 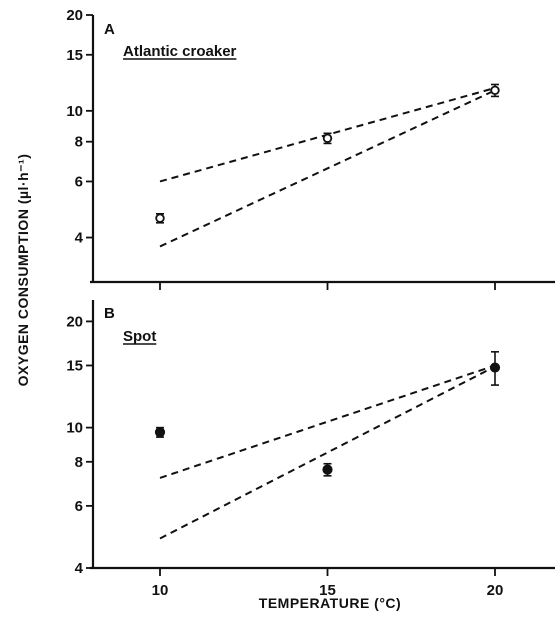 I want to click on fit-line, so click(x=327, y=421).